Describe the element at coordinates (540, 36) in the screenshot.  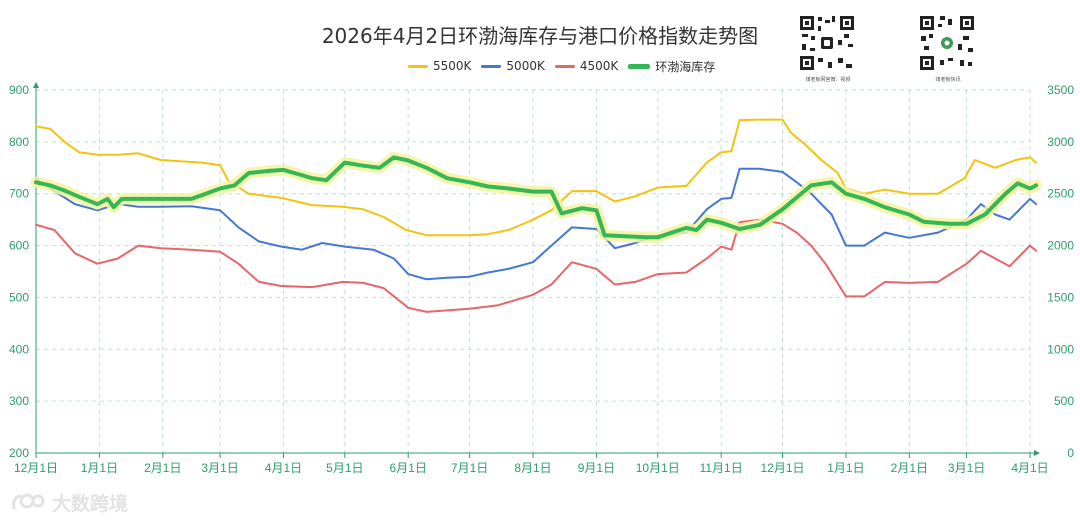
I see `chart-title: 2026年4月2日环渤海库存与港口价格指数走势图` at that location.